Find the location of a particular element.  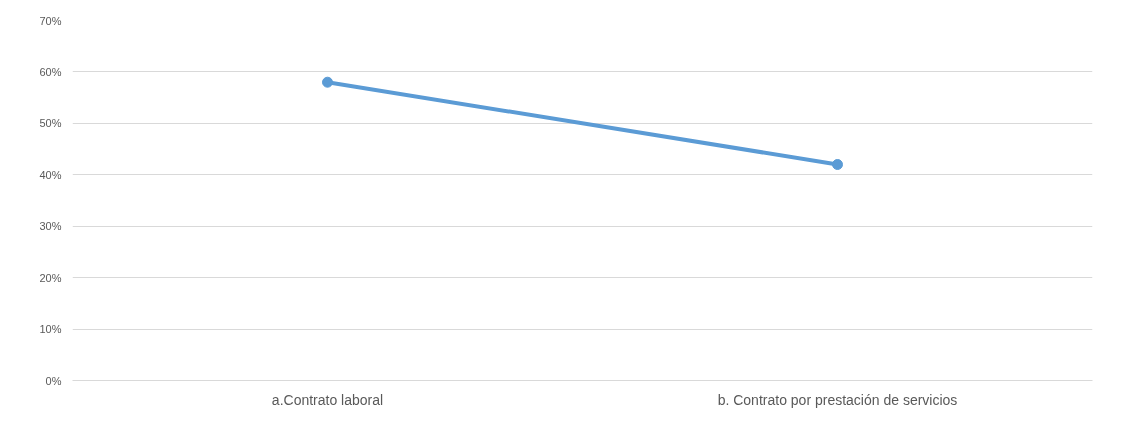

y-tick-label: 40% is located at coordinates (50, 174).